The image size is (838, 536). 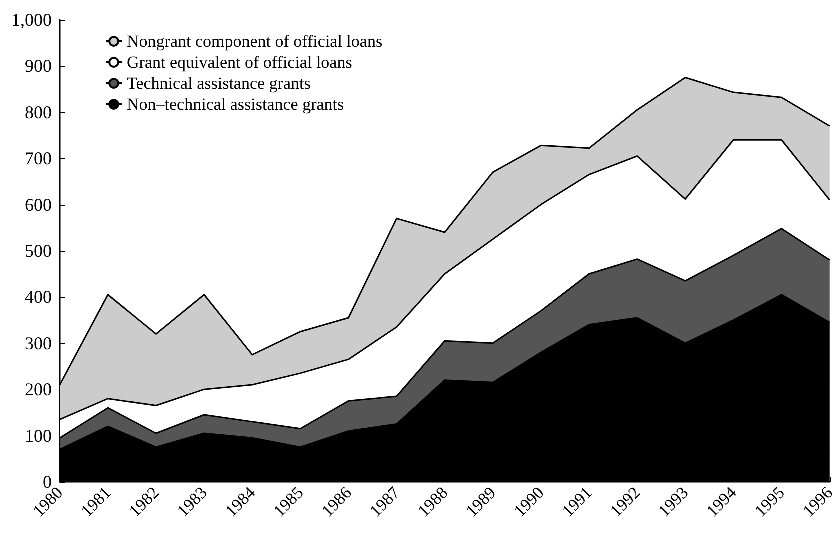 I want to click on y-tick-label: 700, so click(x=38, y=158).